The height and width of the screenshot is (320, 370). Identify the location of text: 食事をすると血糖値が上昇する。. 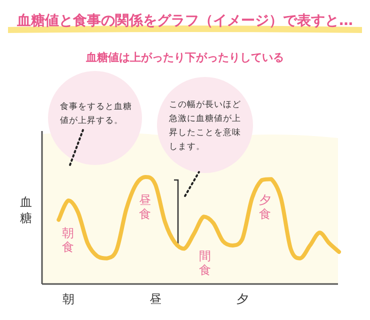
(96, 114).